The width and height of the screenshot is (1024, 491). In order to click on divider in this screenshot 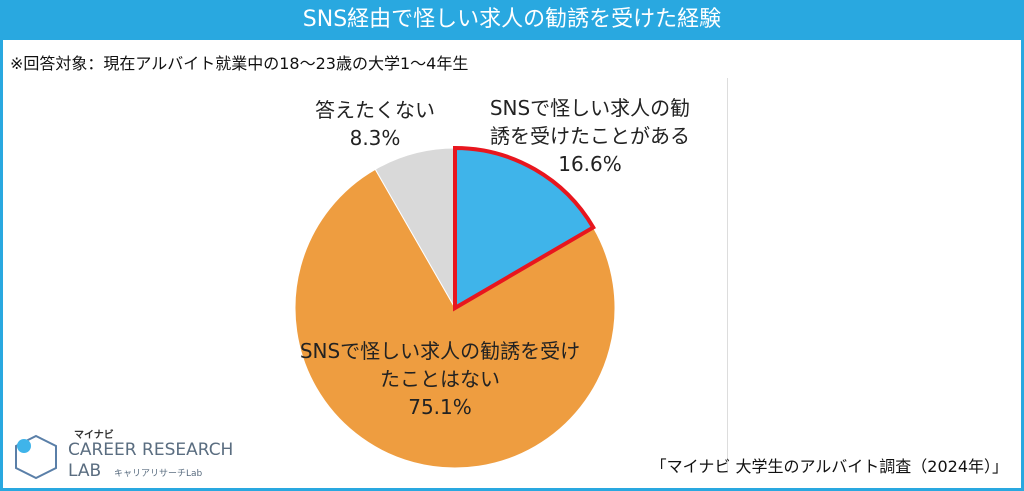, I will do `click(727, 275)`.